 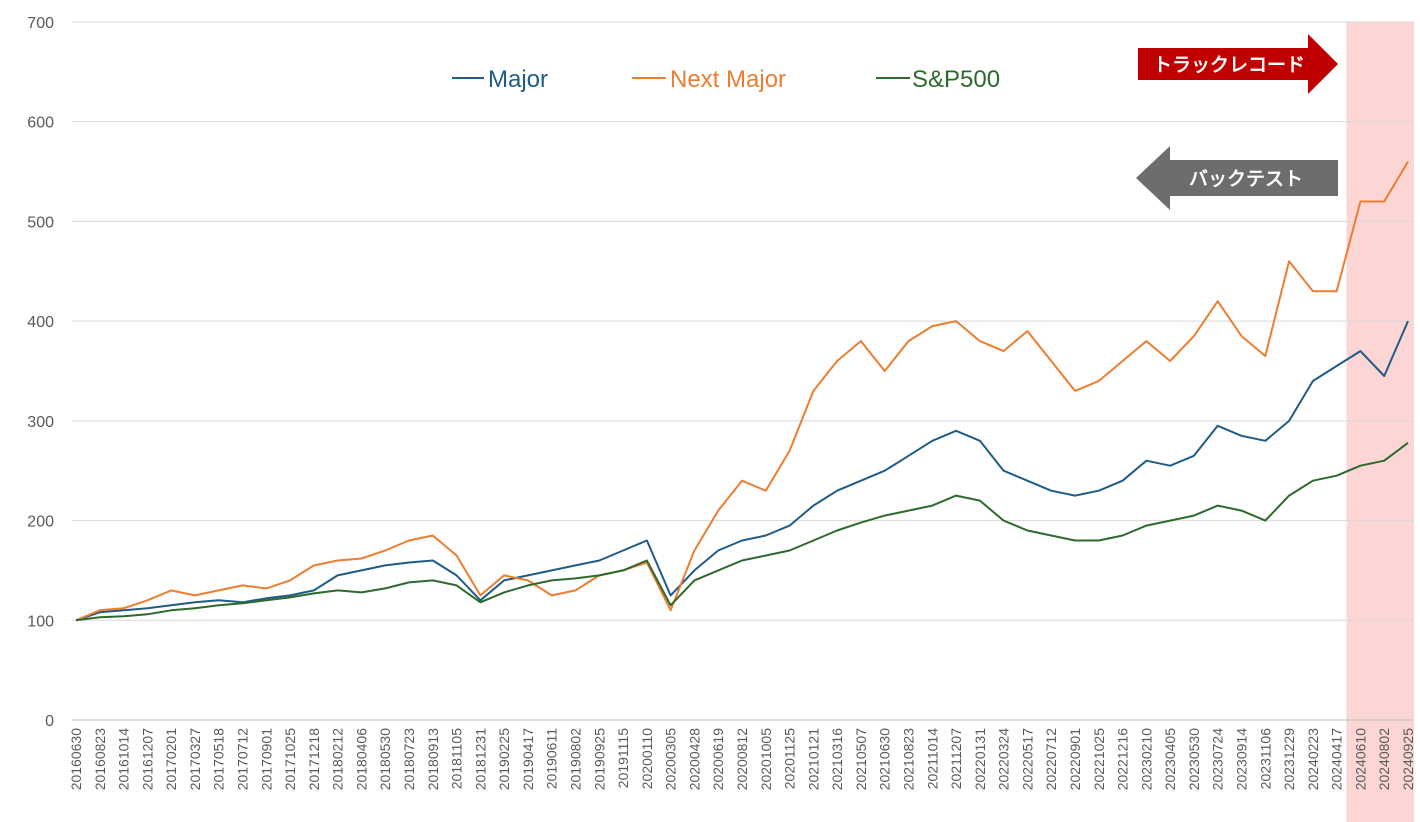 I want to click on track-record-arrow: トラックレコード, so click(x=1238, y=64).